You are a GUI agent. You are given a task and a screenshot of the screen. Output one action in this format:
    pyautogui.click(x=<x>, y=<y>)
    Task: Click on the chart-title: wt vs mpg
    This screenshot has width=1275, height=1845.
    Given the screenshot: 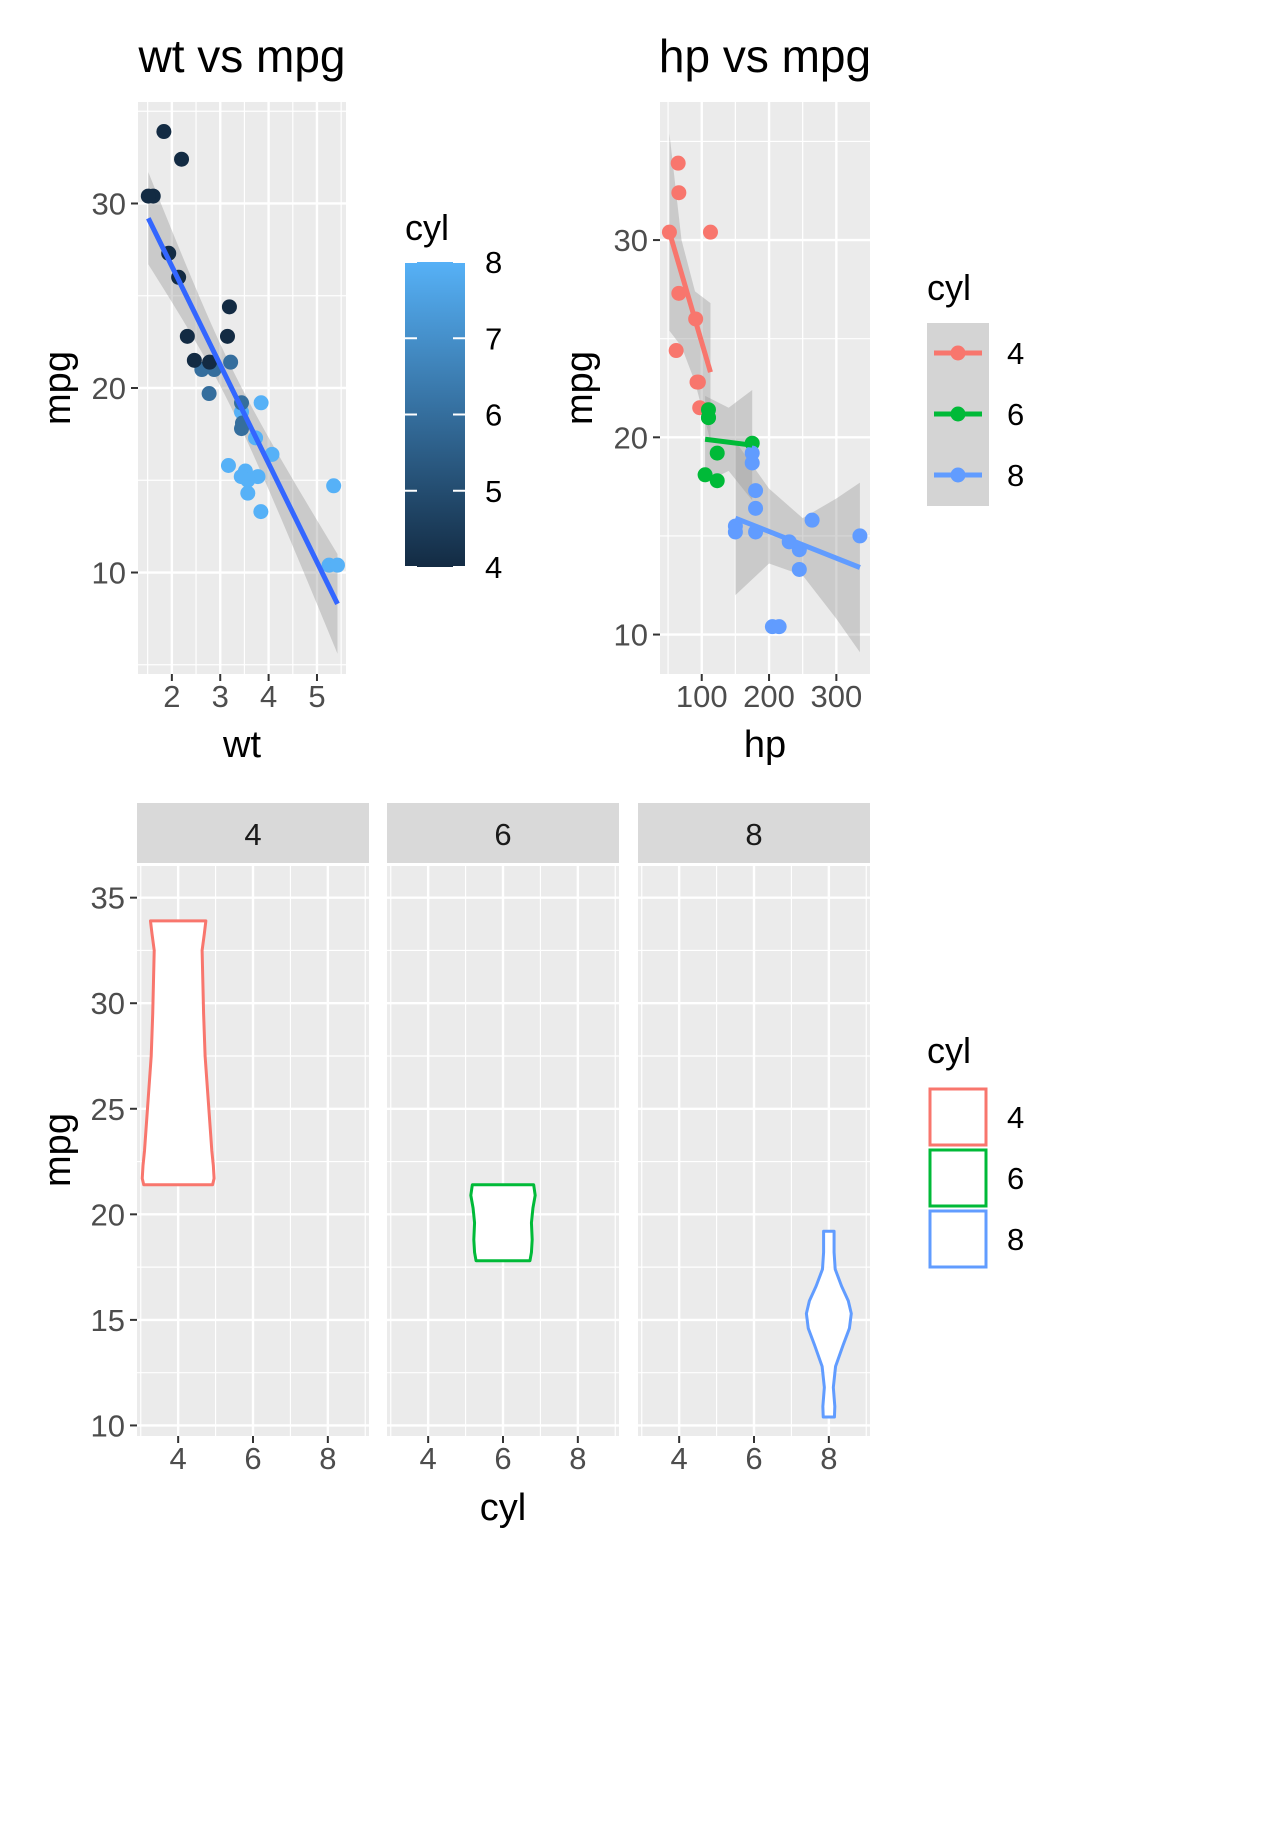 What is the action you would take?
    pyautogui.click(x=241, y=56)
    